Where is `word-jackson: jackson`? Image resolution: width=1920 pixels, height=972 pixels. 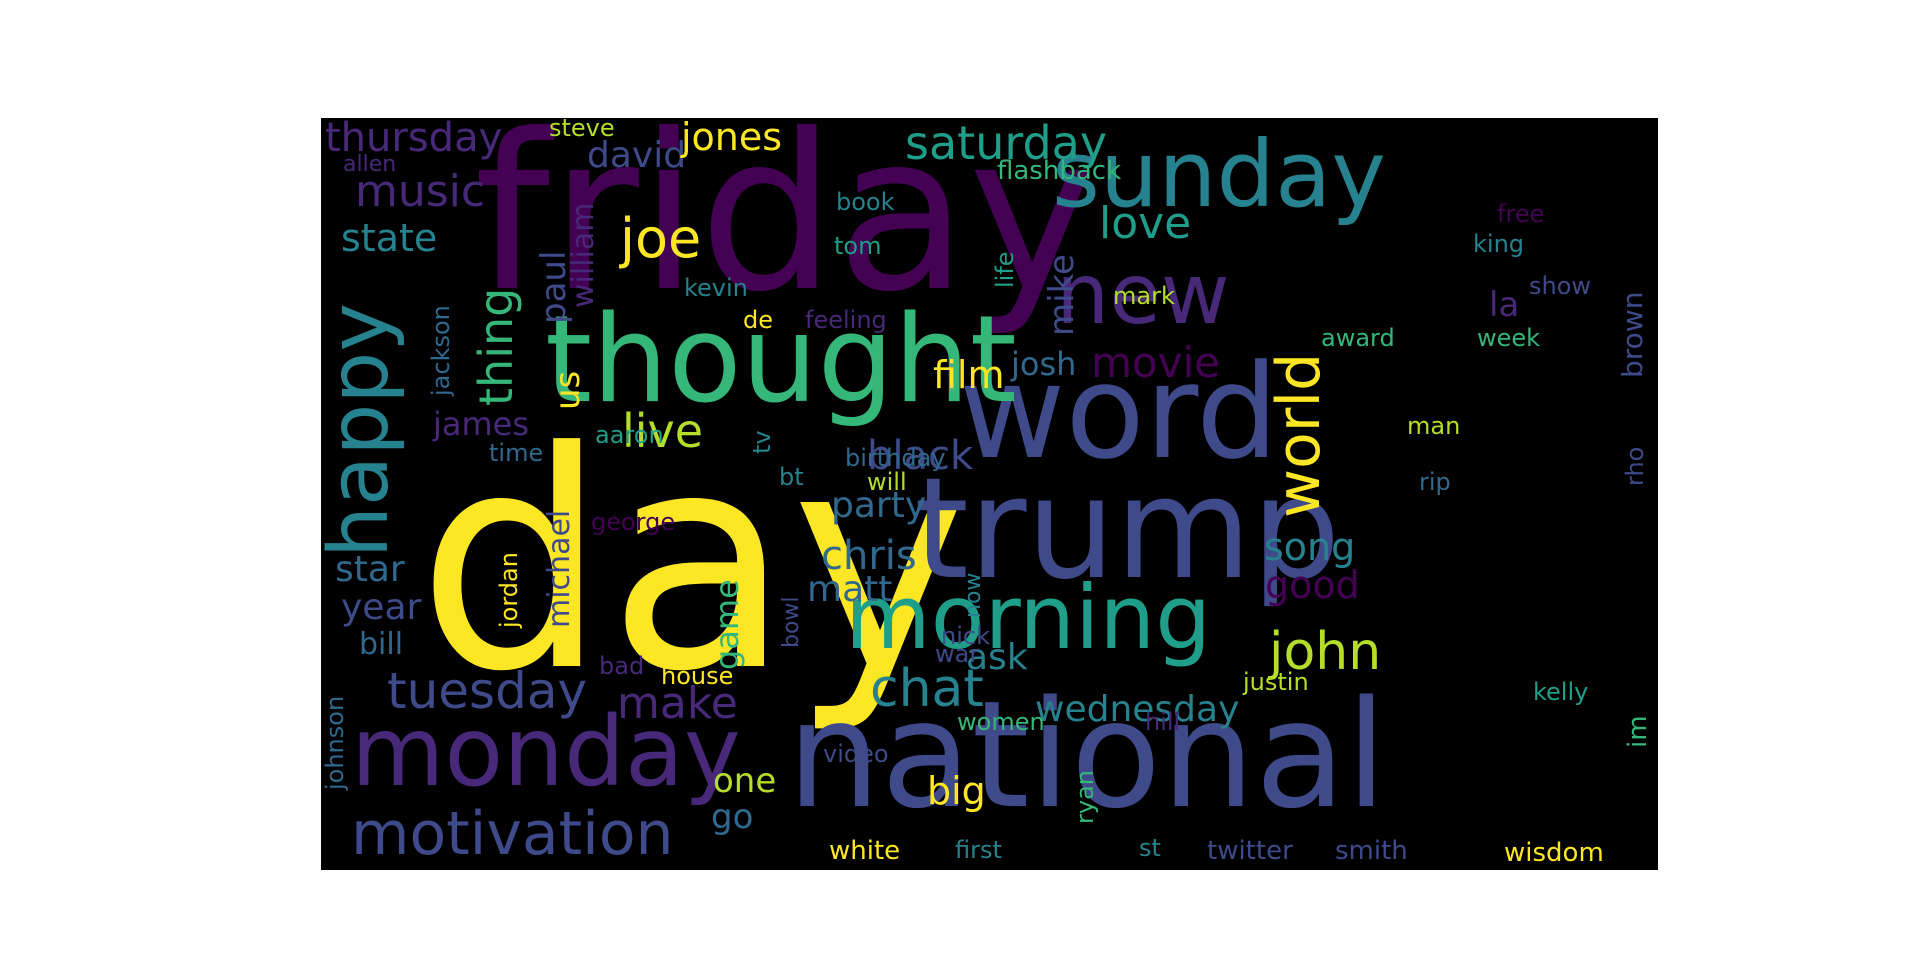 word-jackson: jackson is located at coordinates (441, 350).